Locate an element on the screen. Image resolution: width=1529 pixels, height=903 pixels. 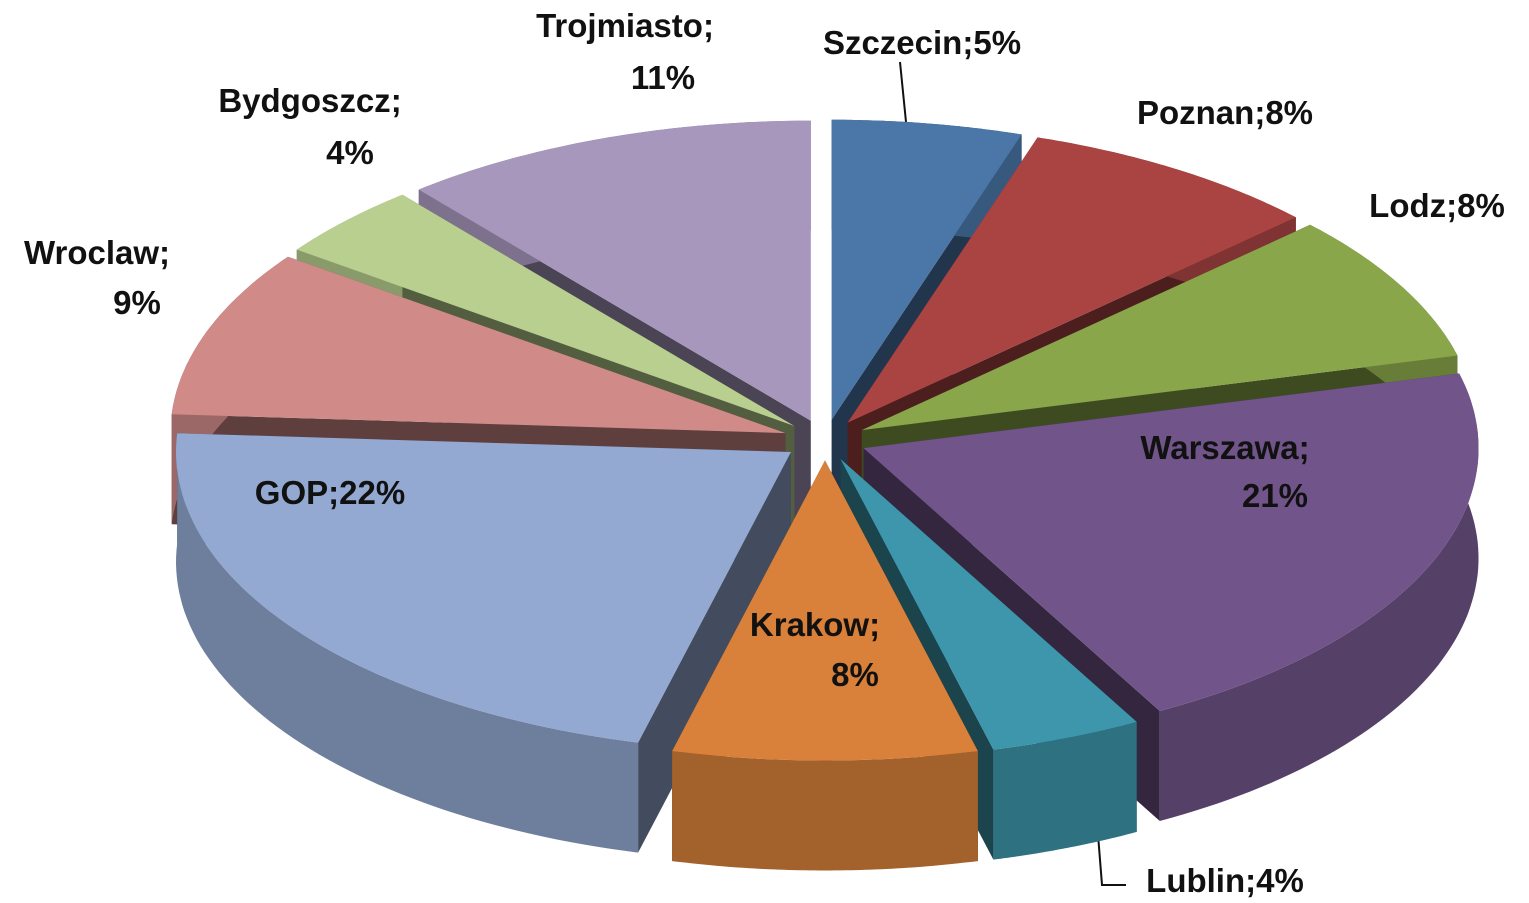
data-label: 11% is located at coordinates (663, 77).